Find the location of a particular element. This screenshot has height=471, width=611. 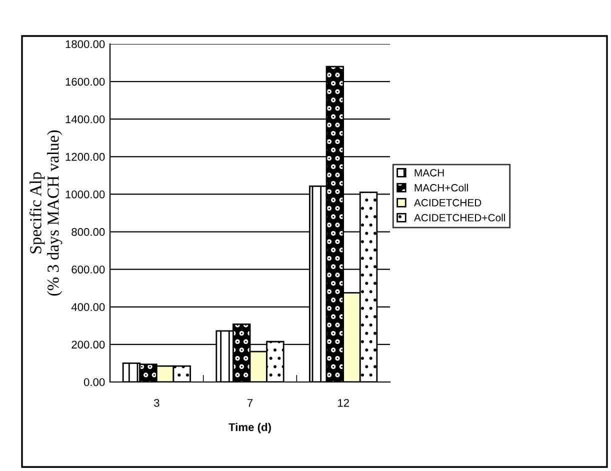

y-tick-label: 1000.00 is located at coordinates (85, 194).